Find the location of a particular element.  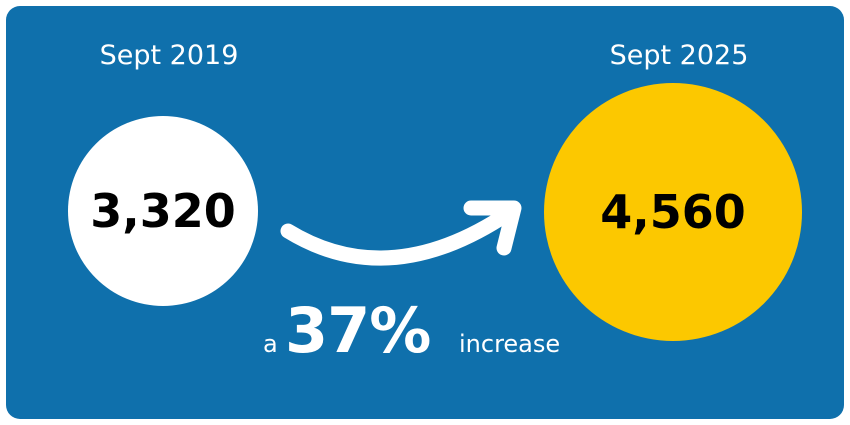

increase-percent: 37% is located at coordinates (358, 330).